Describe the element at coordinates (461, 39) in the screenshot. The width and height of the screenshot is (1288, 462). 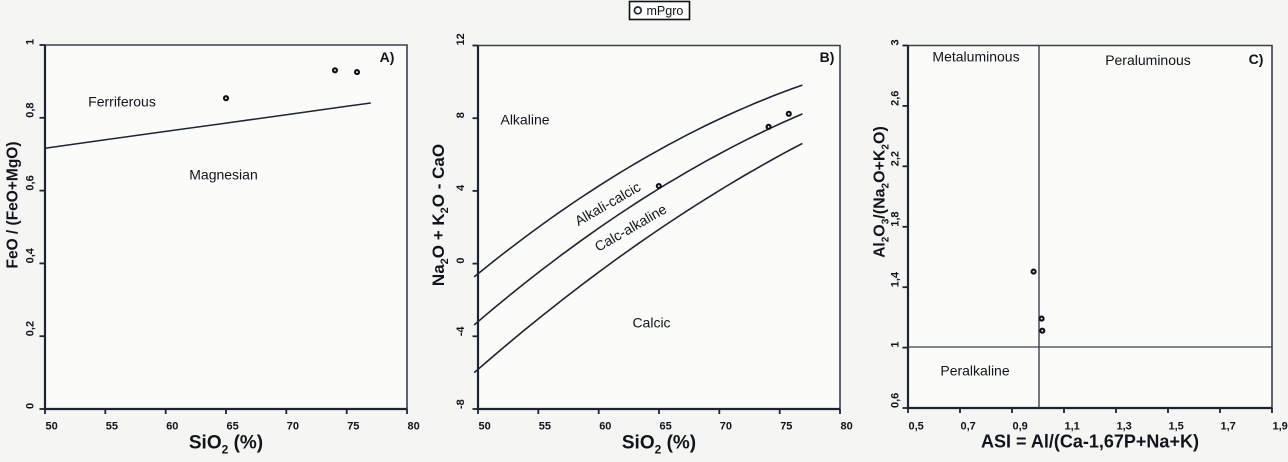
I see `svg-text: 12` at that location.